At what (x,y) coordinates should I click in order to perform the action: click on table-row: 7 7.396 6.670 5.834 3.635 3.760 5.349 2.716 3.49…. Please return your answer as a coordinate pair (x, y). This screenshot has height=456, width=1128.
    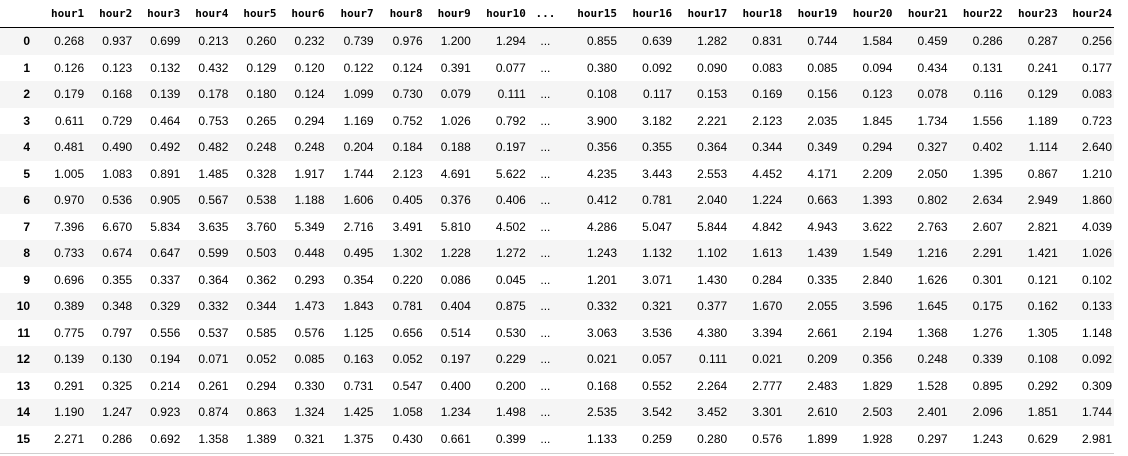
    Looking at the image, I should click on (557, 226).